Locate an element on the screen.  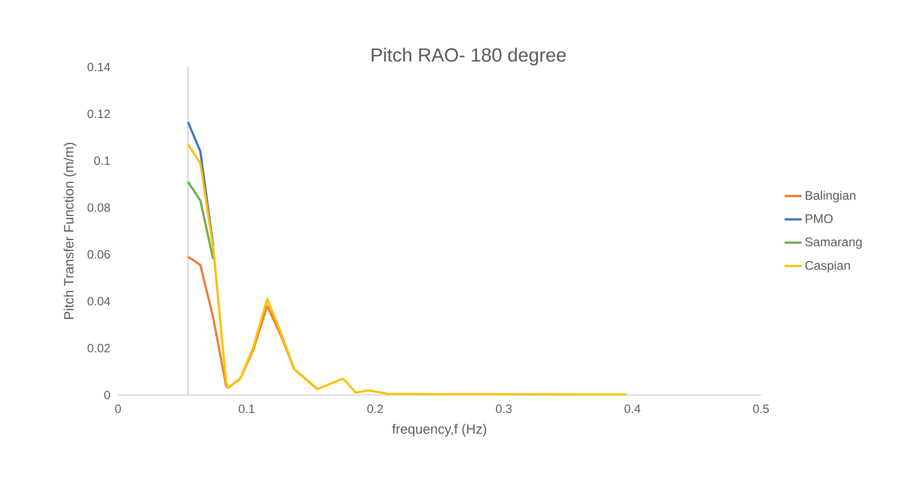
y-tick-label: 0.08 is located at coordinates (99, 207).